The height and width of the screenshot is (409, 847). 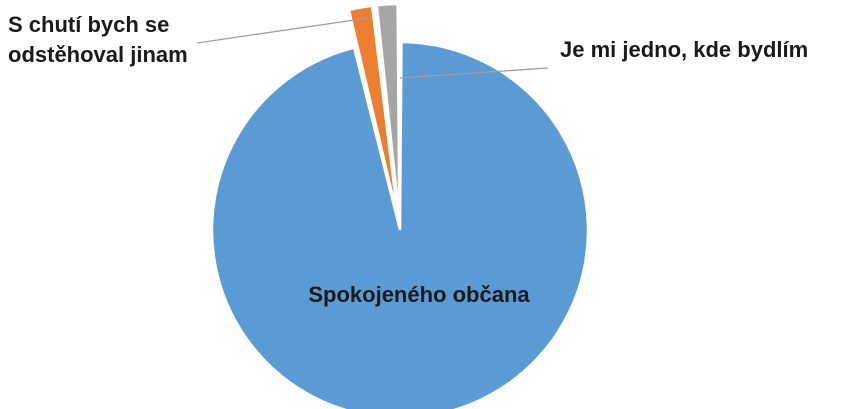 What do you see at coordinates (98, 39) in the screenshot?
I see `slice-label-2: S chutí bych se odstěhoval jinam` at bounding box center [98, 39].